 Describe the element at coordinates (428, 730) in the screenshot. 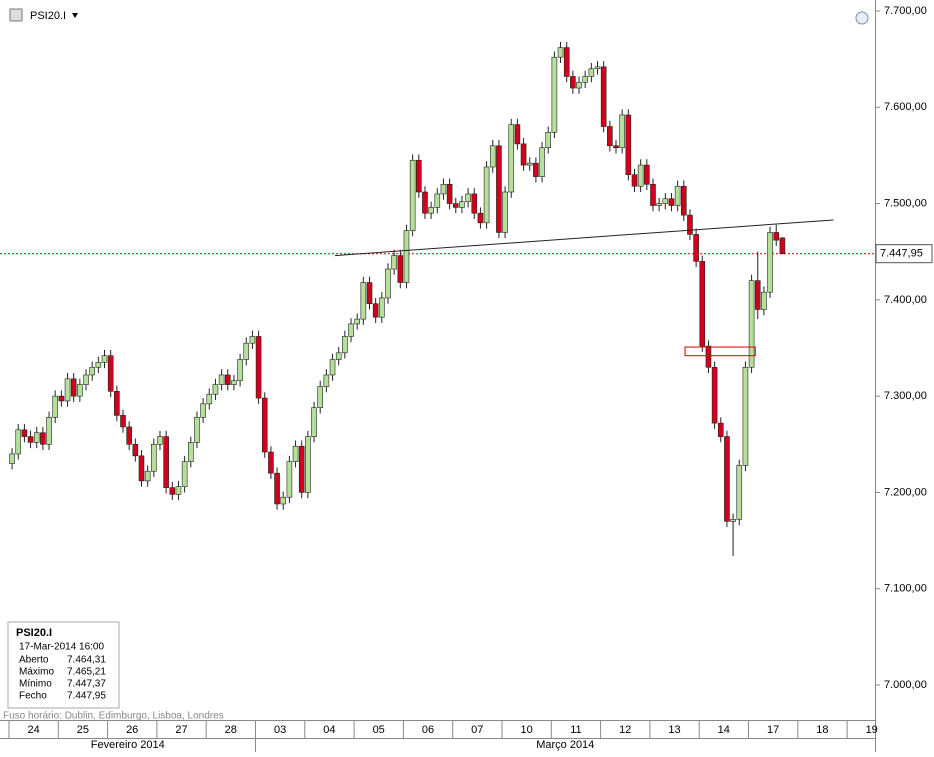

I see `x-tick-label: 06` at that location.